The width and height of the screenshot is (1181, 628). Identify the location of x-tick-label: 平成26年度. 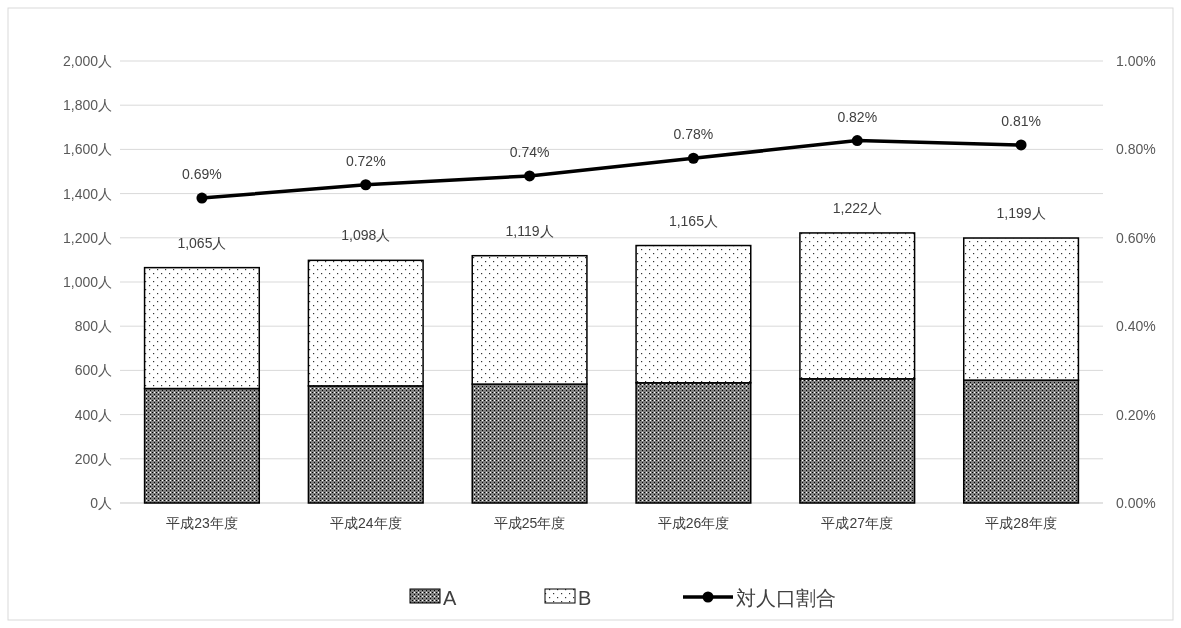
(693, 523).